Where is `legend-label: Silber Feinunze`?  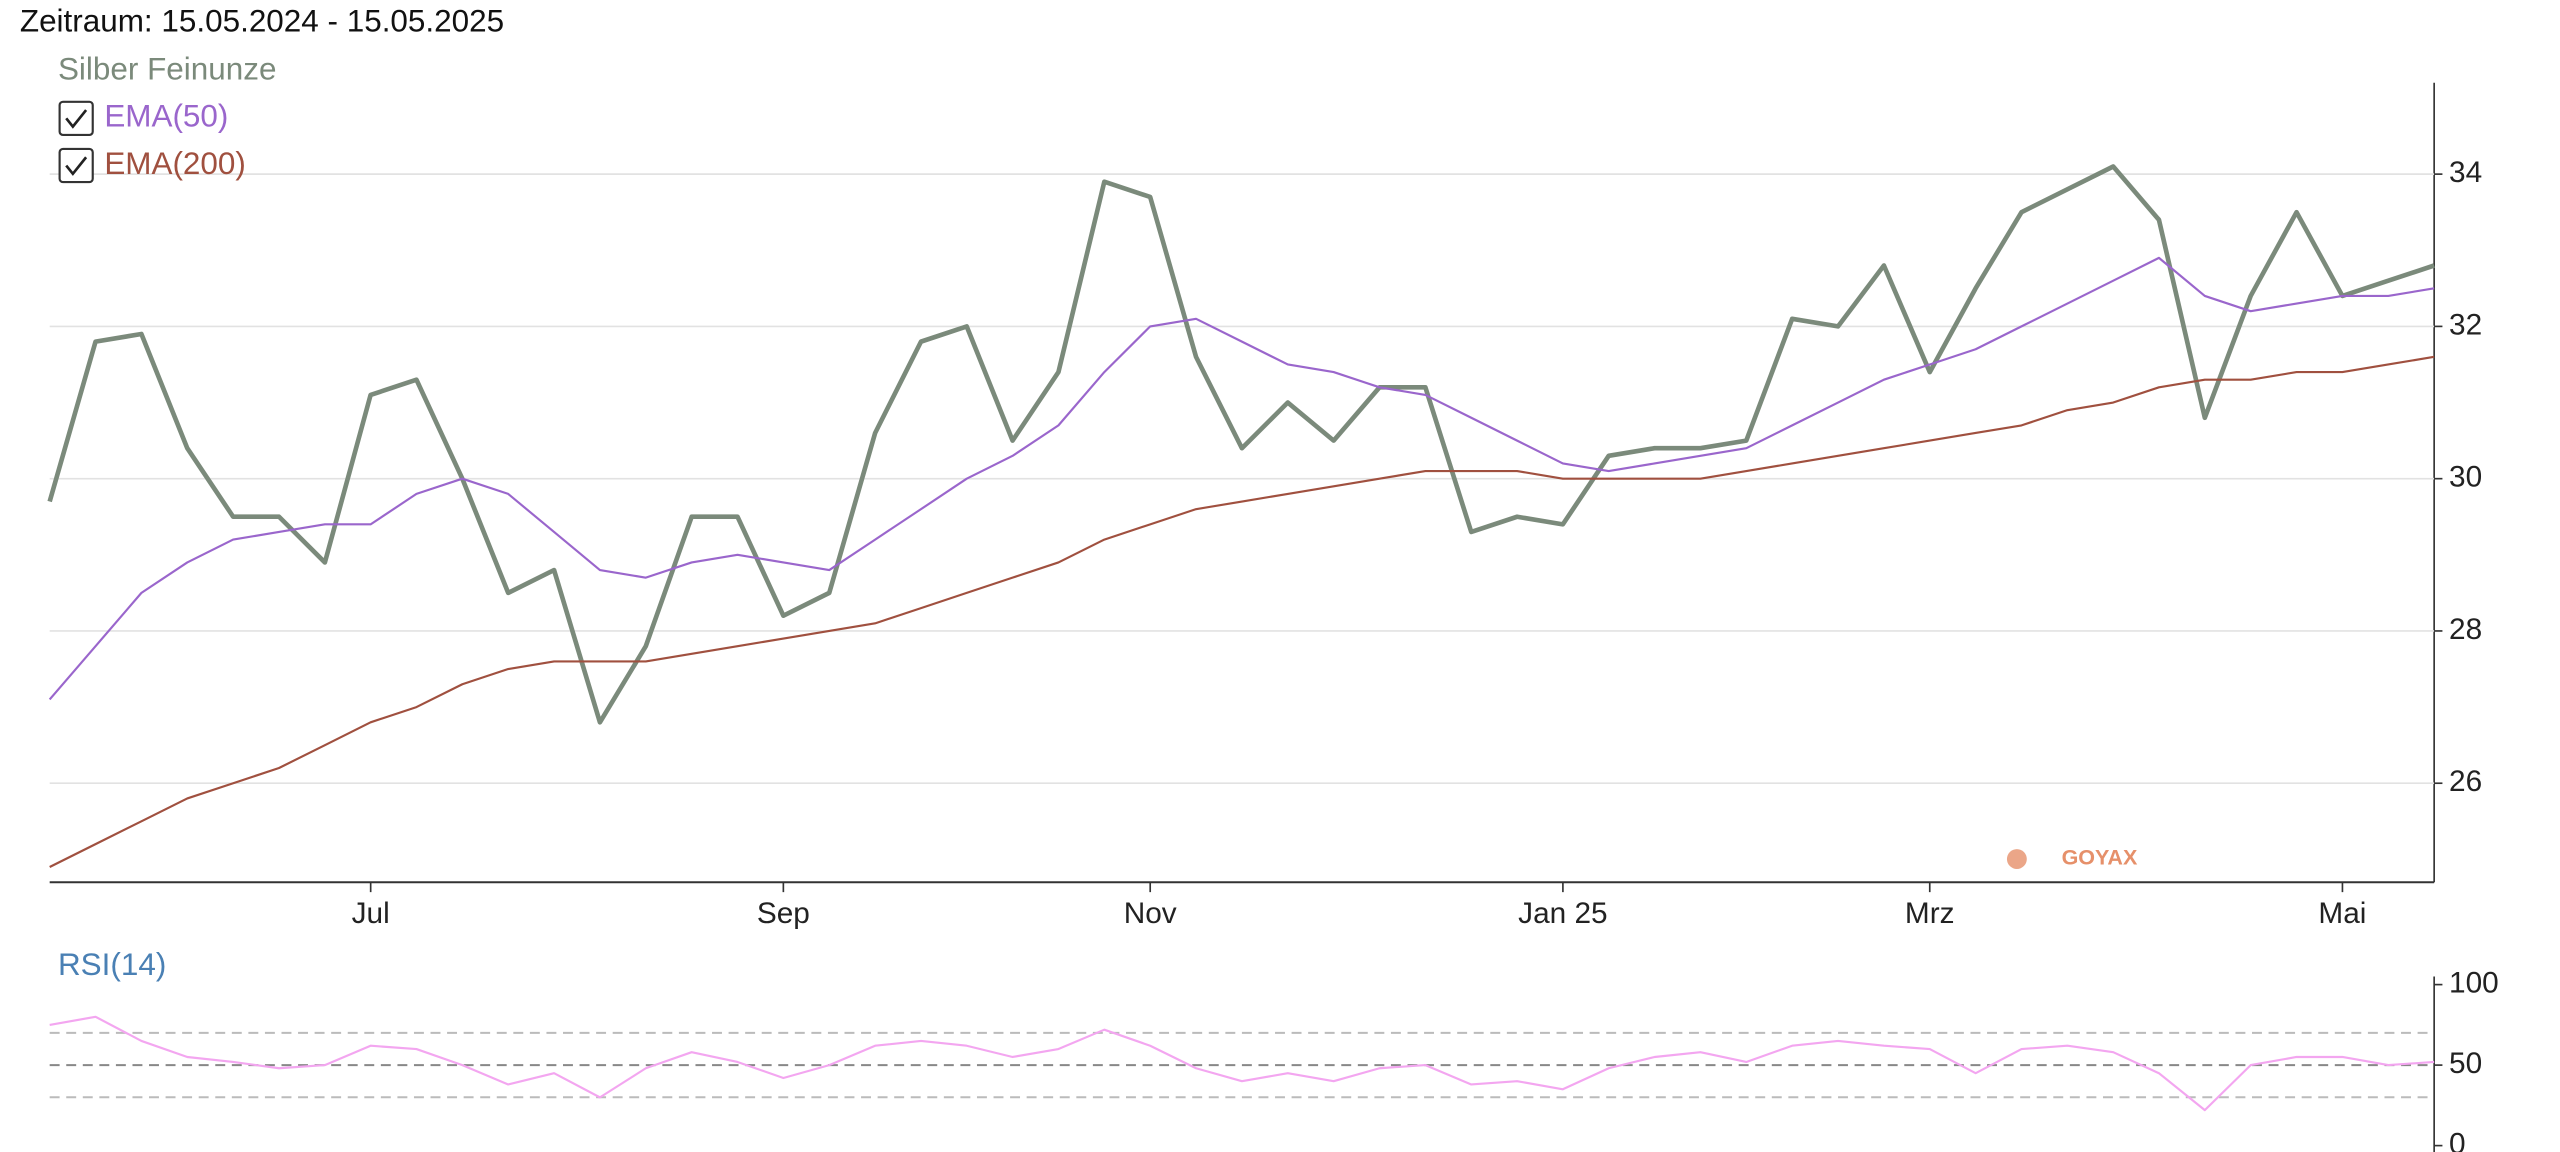
legend-label: Silber Feinunze is located at coordinates (167, 68).